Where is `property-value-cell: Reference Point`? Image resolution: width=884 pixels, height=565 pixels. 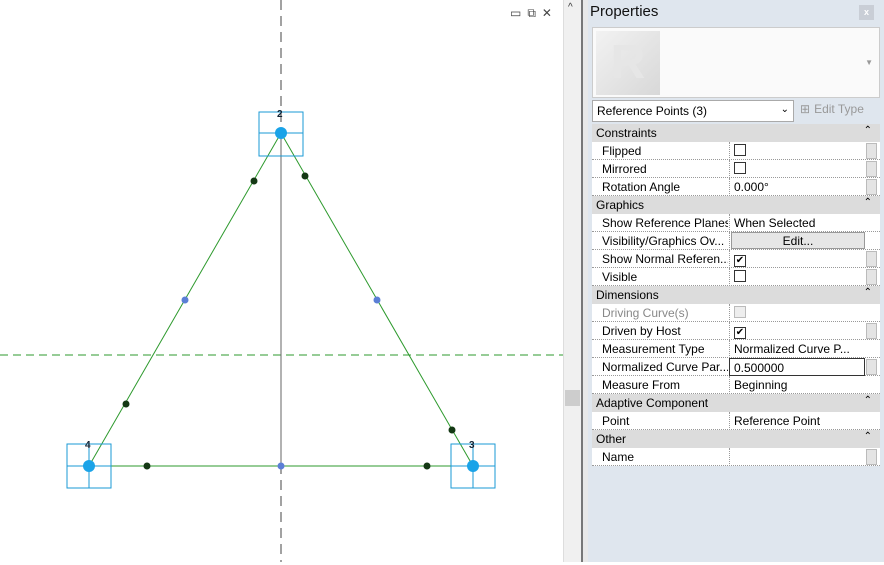 property-value-cell: Reference Point is located at coordinates (797, 421).